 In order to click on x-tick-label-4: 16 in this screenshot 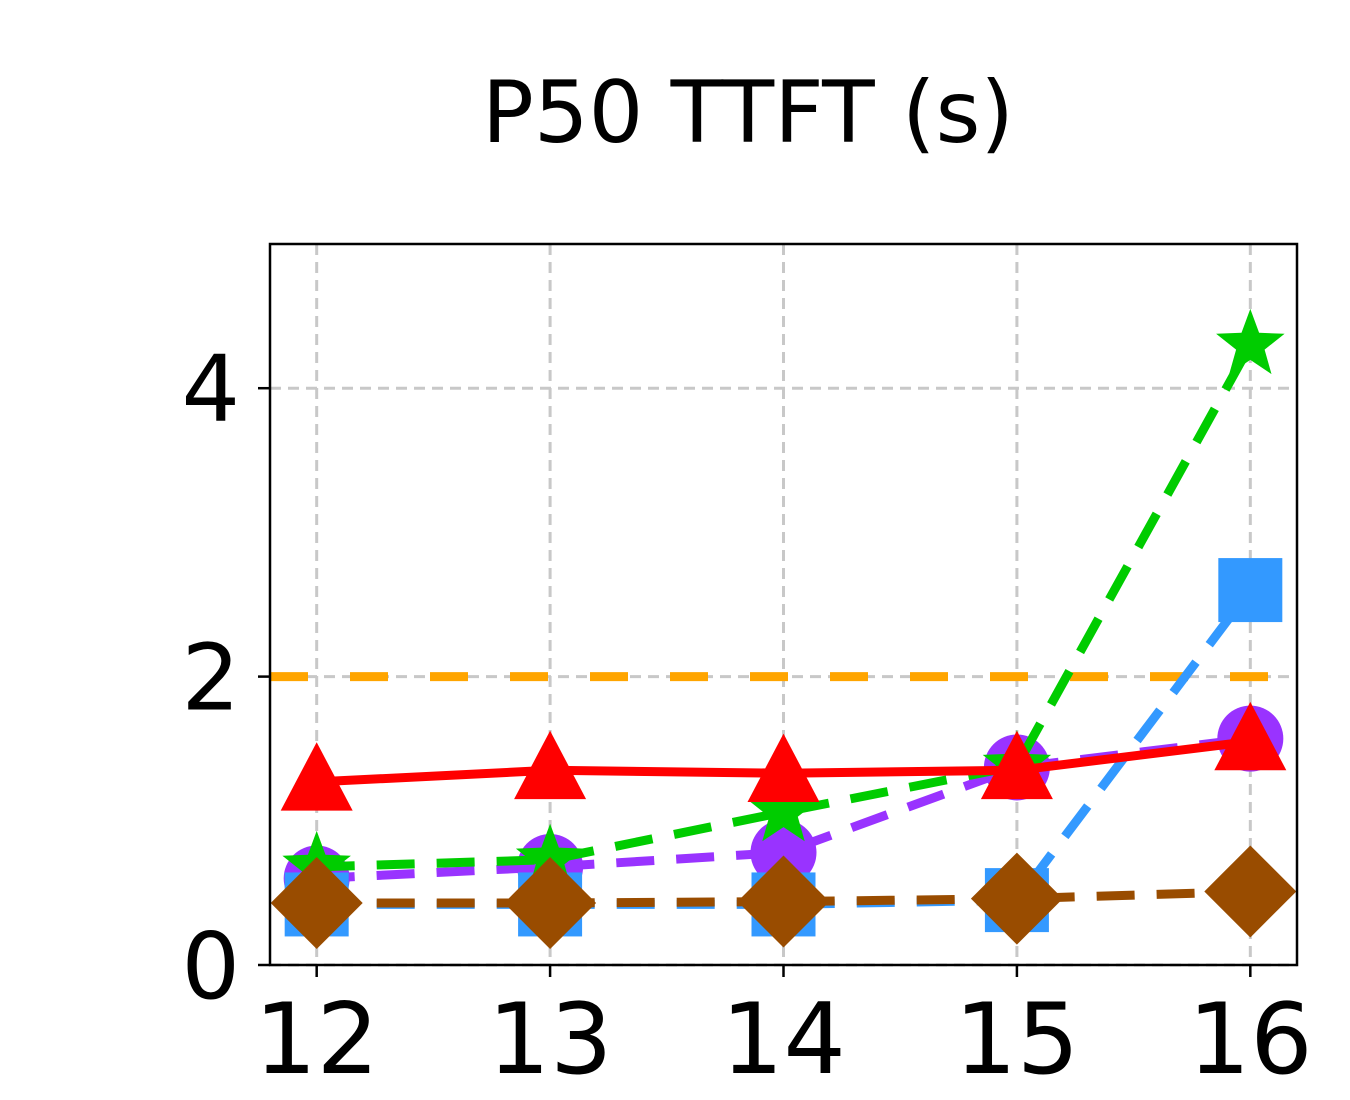, I will do `click(1250, 1040)`.